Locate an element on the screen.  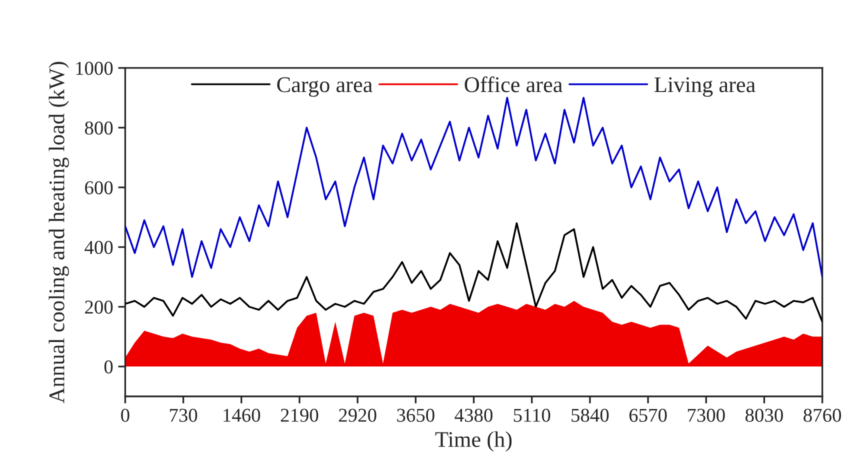
legend-label: Cargo area is located at coordinates (324, 87).